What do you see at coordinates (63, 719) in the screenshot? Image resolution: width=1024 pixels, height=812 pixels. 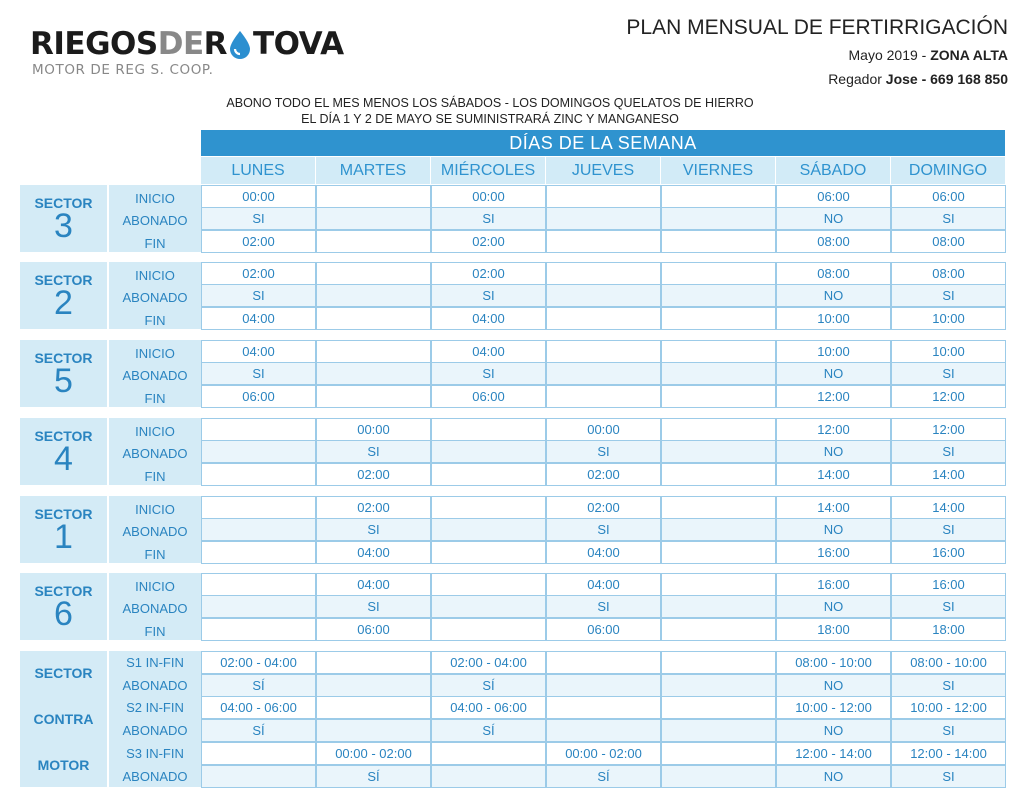 I see `contra-word: CONTRA` at bounding box center [63, 719].